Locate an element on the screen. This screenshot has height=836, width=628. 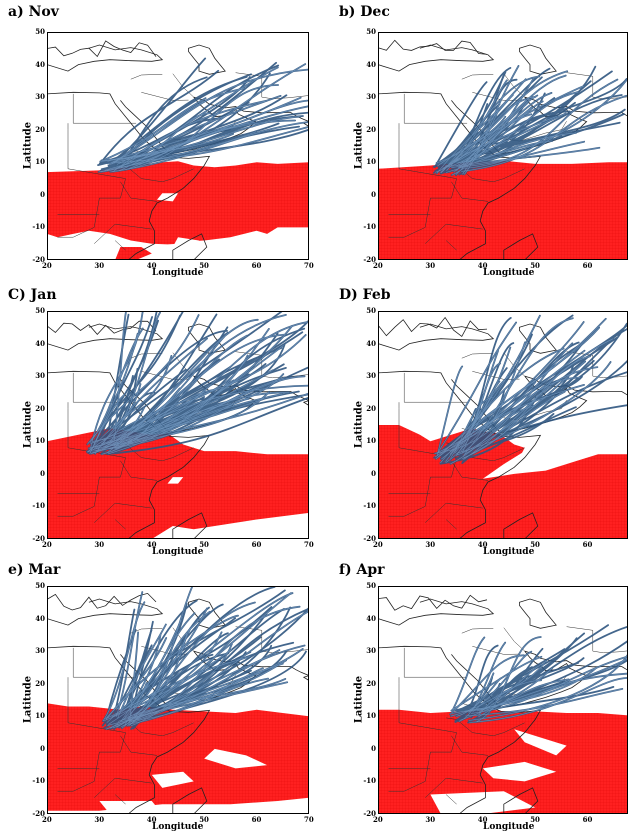
panel-title: D) Feb is located at coordinates (365, 295).